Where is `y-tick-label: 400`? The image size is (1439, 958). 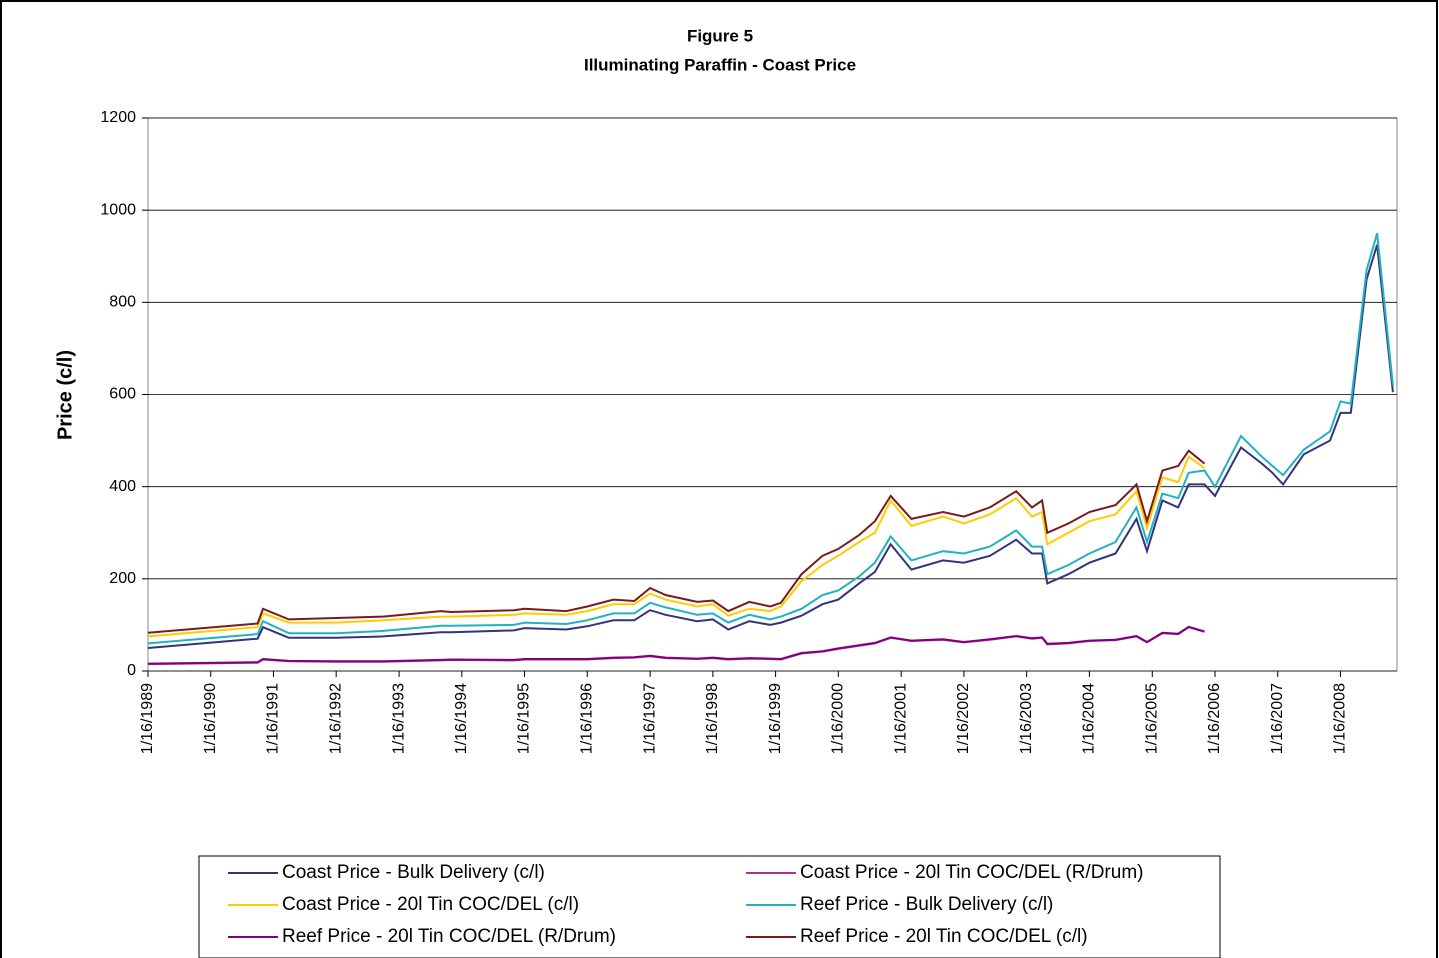 y-tick-label: 400 is located at coordinates (122, 486).